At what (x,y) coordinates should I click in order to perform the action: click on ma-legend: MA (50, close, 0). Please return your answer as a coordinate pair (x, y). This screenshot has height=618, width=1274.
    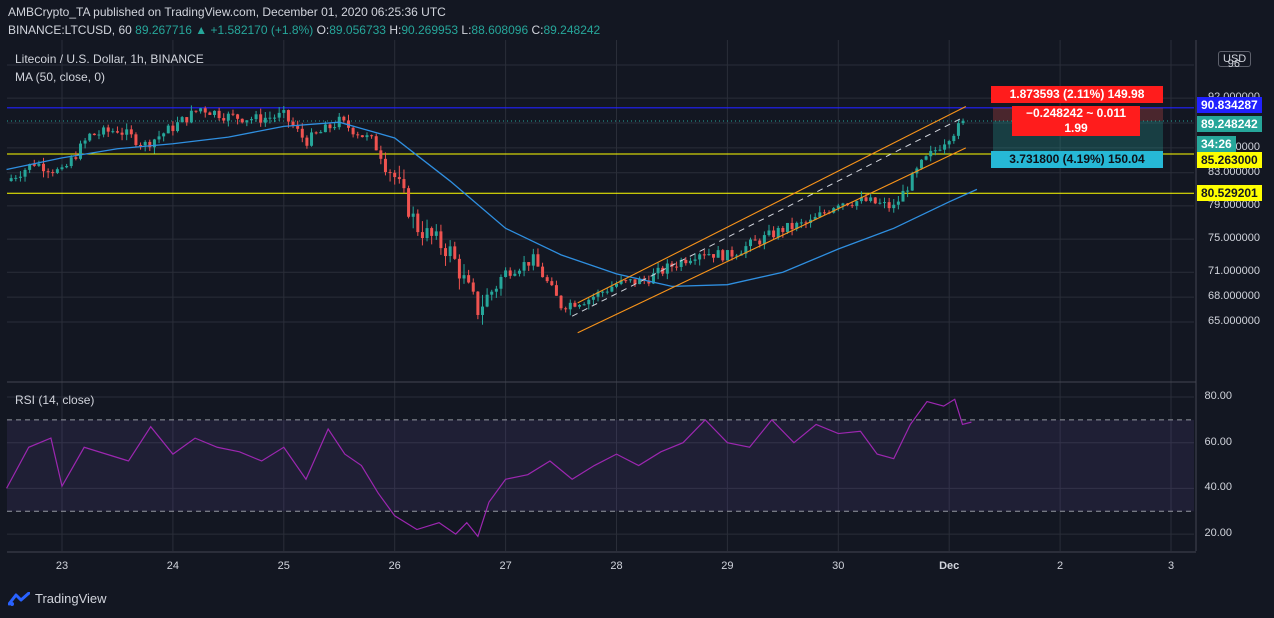
    Looking at the image, I should click on (60, 77).